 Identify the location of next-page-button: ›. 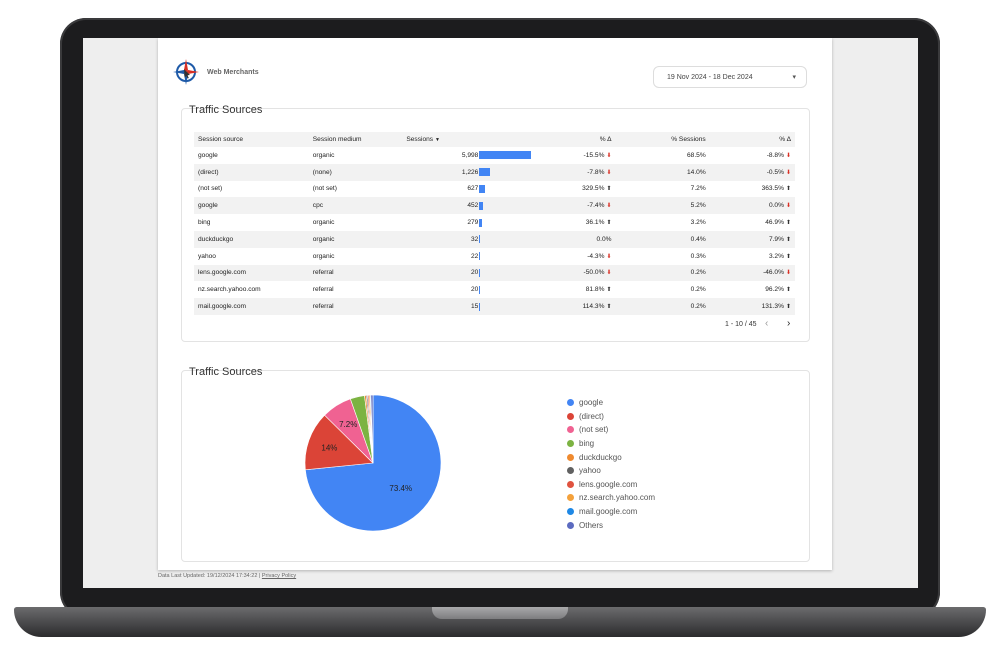
(789, 323).